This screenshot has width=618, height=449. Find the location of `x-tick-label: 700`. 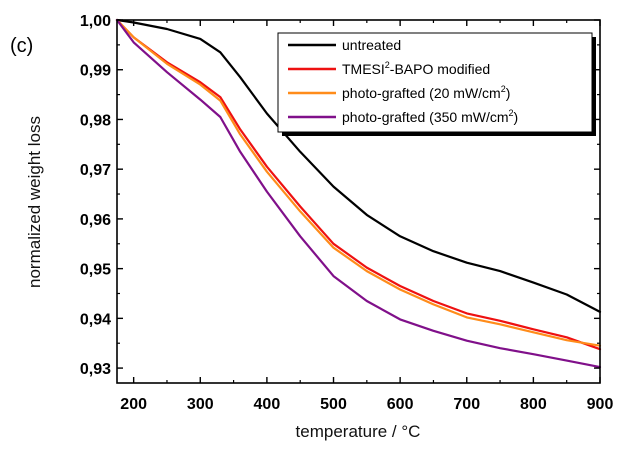

x-tick-label: 700 is located at coordinates (466, 404).